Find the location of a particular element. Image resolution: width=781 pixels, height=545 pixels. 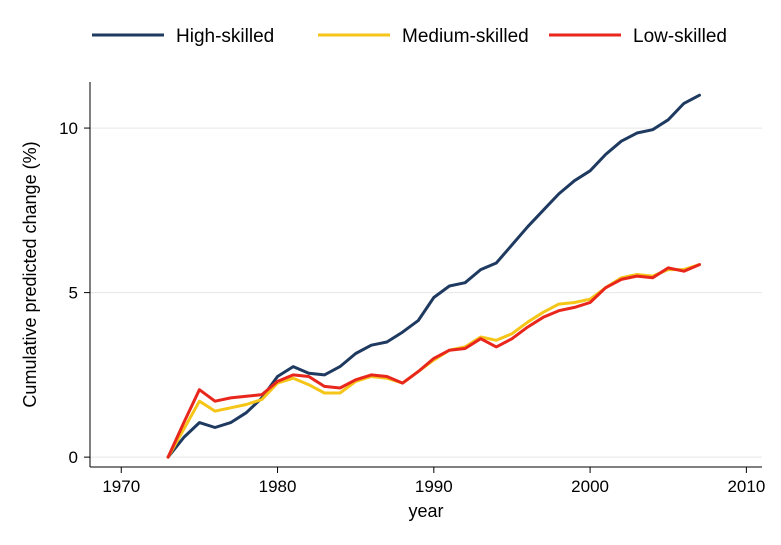

legend-label-medium-skilled: Medium-skilled is located at coordinates (465, 36).